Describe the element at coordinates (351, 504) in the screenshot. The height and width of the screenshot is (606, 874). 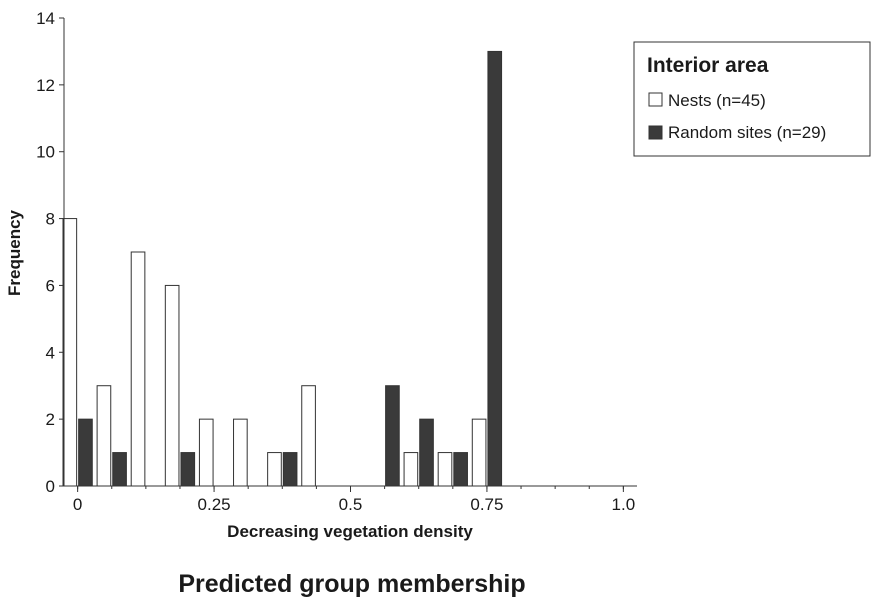
I see `x-tick-label: 0.5` at that location.